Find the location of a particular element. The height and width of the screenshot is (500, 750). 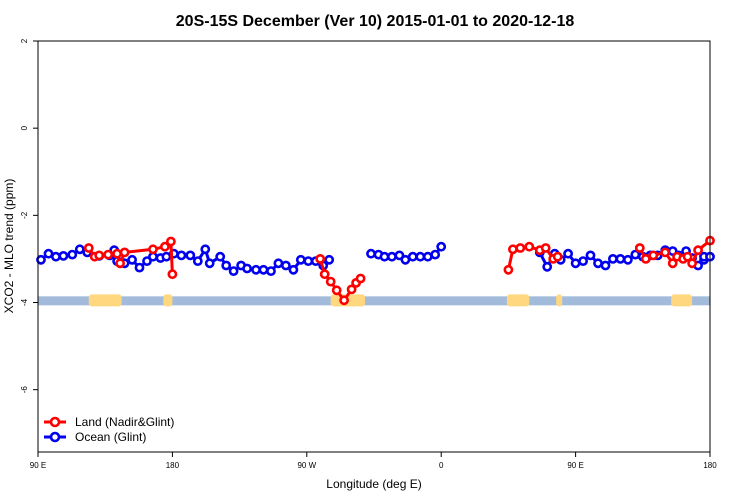

surface-strip is located at coordinates (374, 300).